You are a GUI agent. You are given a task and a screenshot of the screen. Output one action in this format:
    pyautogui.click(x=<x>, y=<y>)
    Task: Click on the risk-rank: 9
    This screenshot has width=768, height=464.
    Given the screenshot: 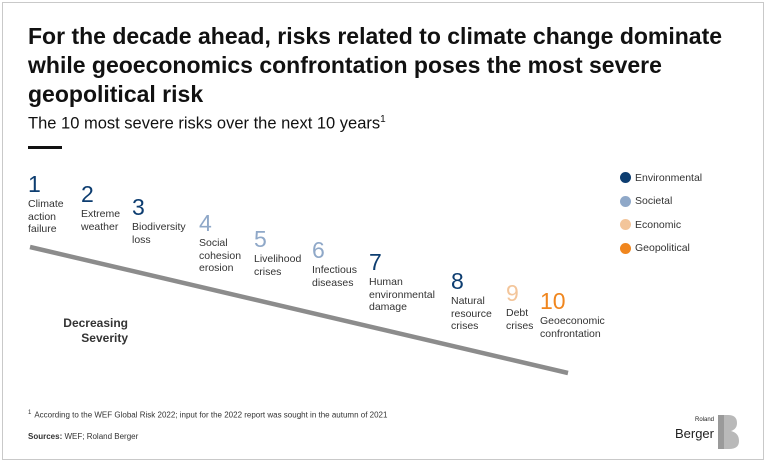 What is the action you would take?
    pyautogui.click(x=512, y=293)
    